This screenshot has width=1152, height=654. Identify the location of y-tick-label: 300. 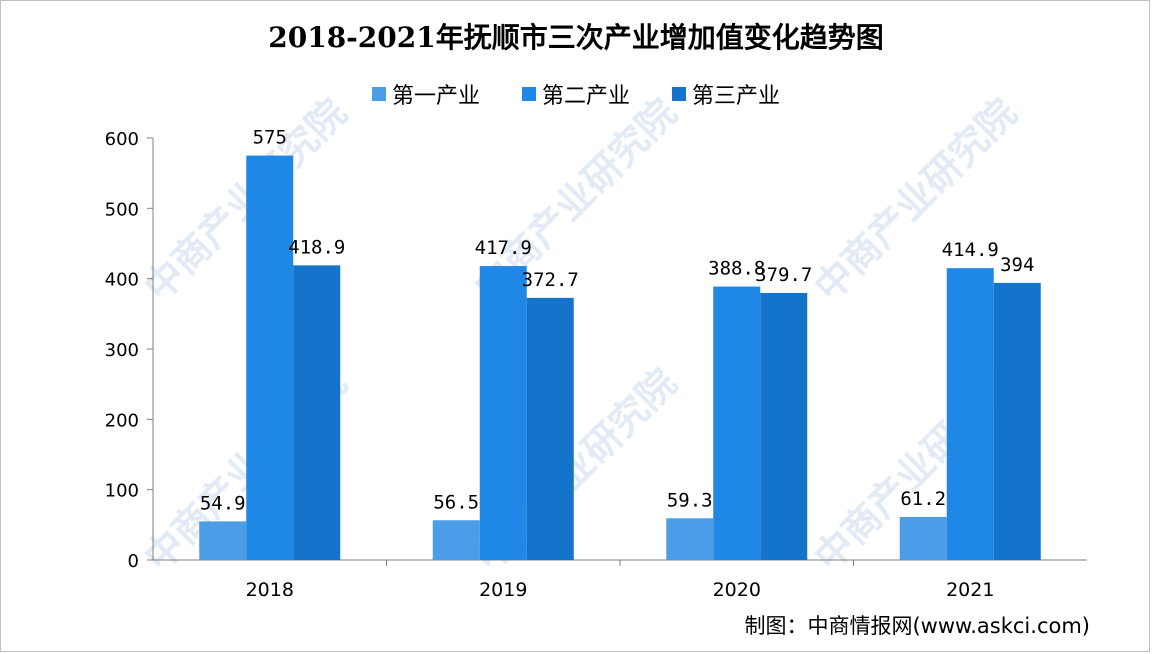
(122, 350).